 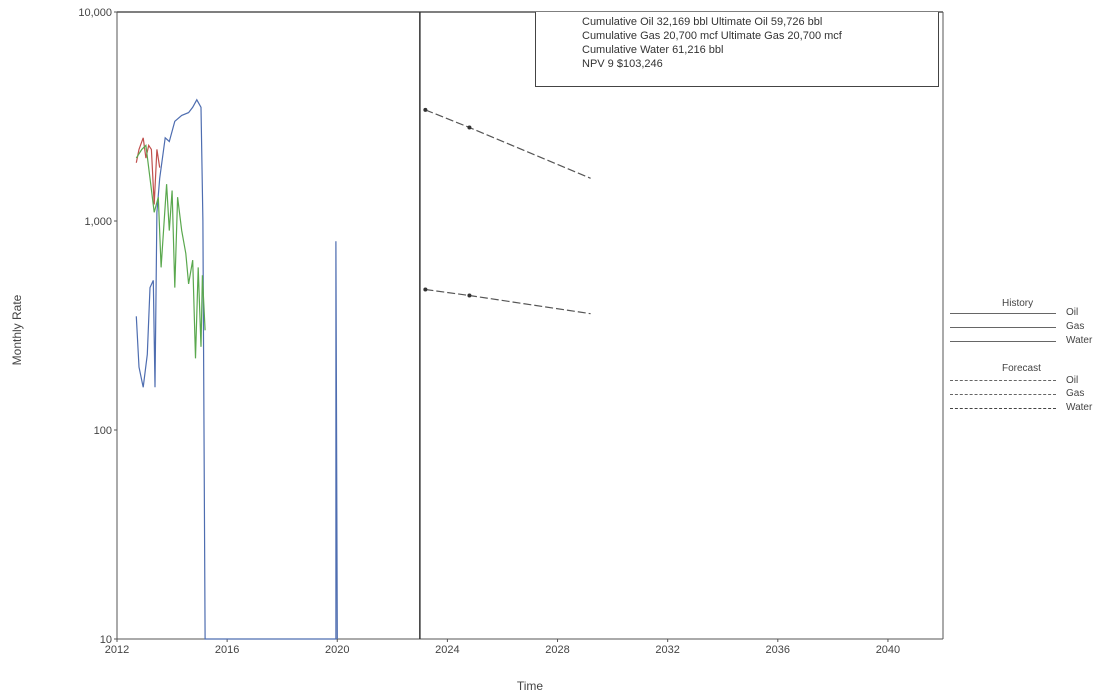 I want to click on legend-history-oil: Oil, so click(x=1072, y=312).